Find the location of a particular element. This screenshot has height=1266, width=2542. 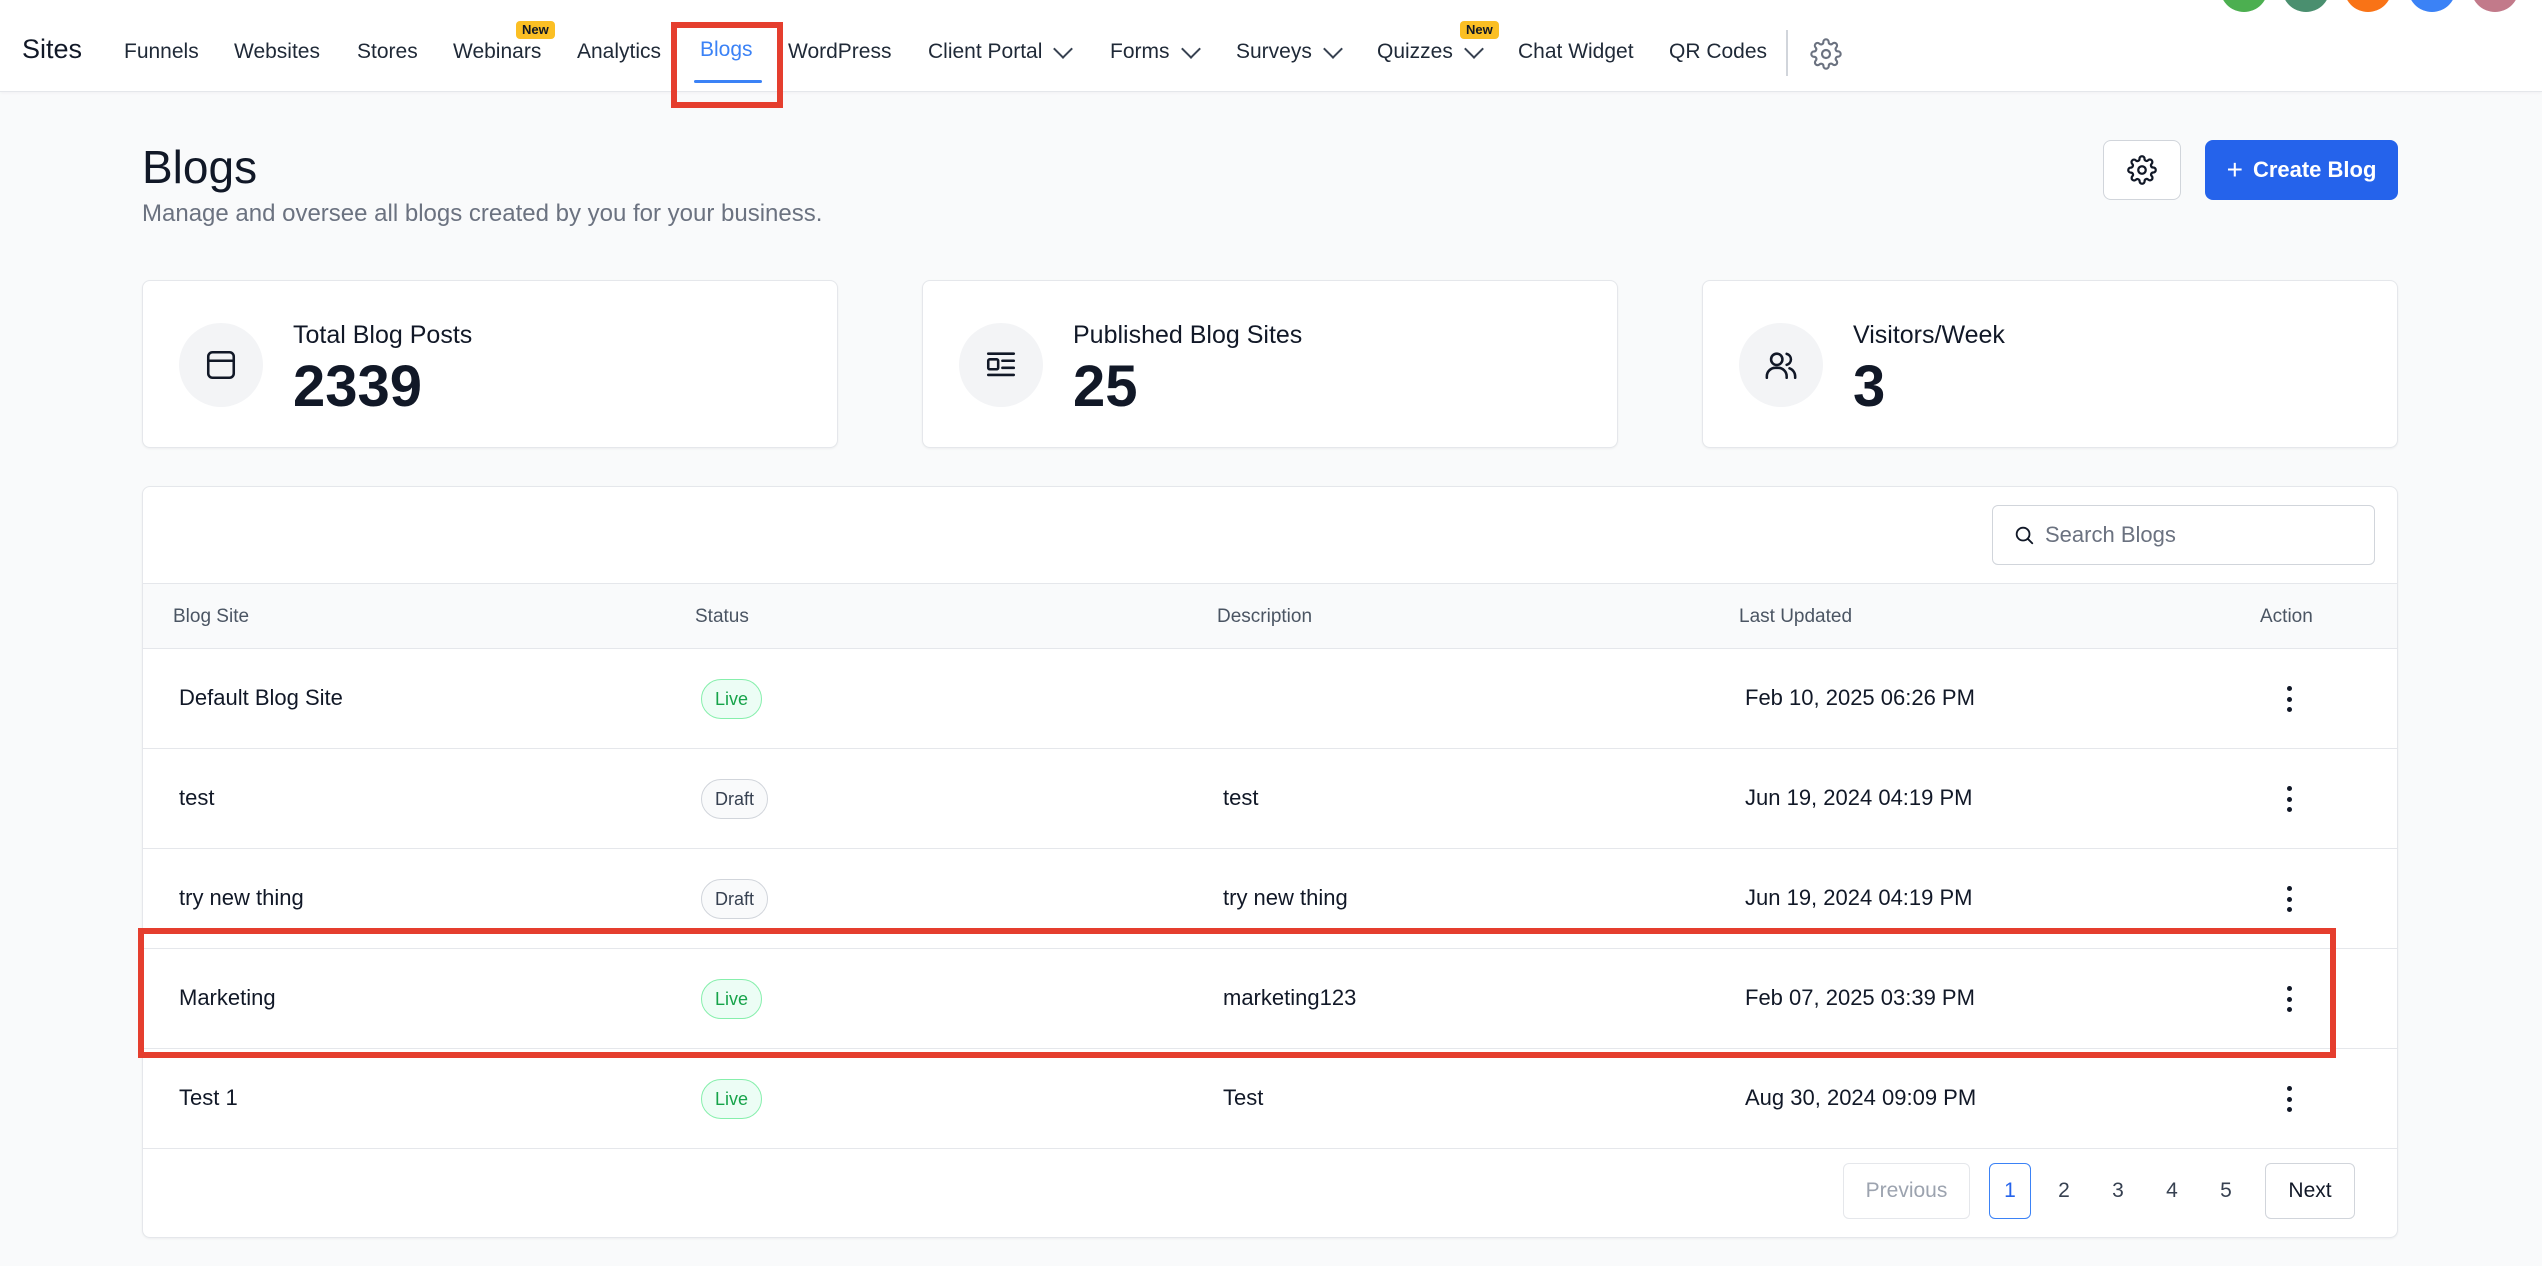

nav-label: Chat Widget is located at coordinates (1576, 51).